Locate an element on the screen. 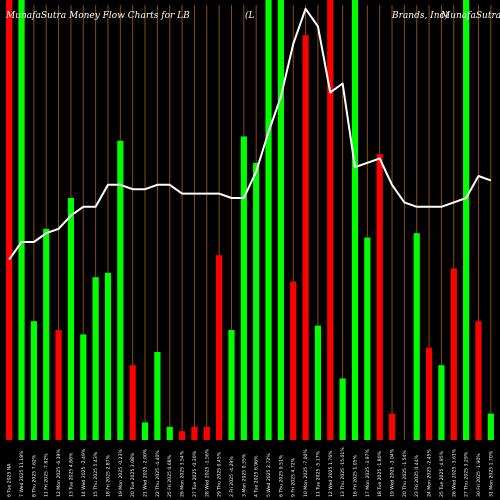 The height and width of the screenshot is (500, 500). x-tick-label: 20 Tue 2025 3.08% is located at coordinates (133, 474).